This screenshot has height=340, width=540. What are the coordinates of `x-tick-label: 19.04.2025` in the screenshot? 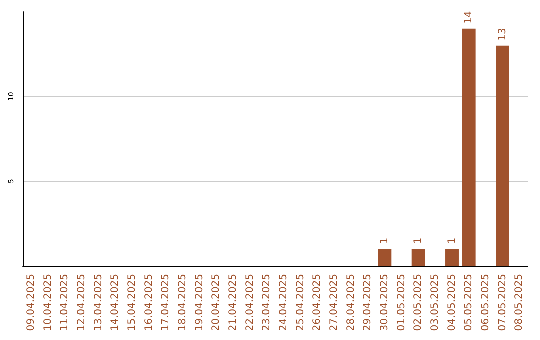 It's located at (200, 303).